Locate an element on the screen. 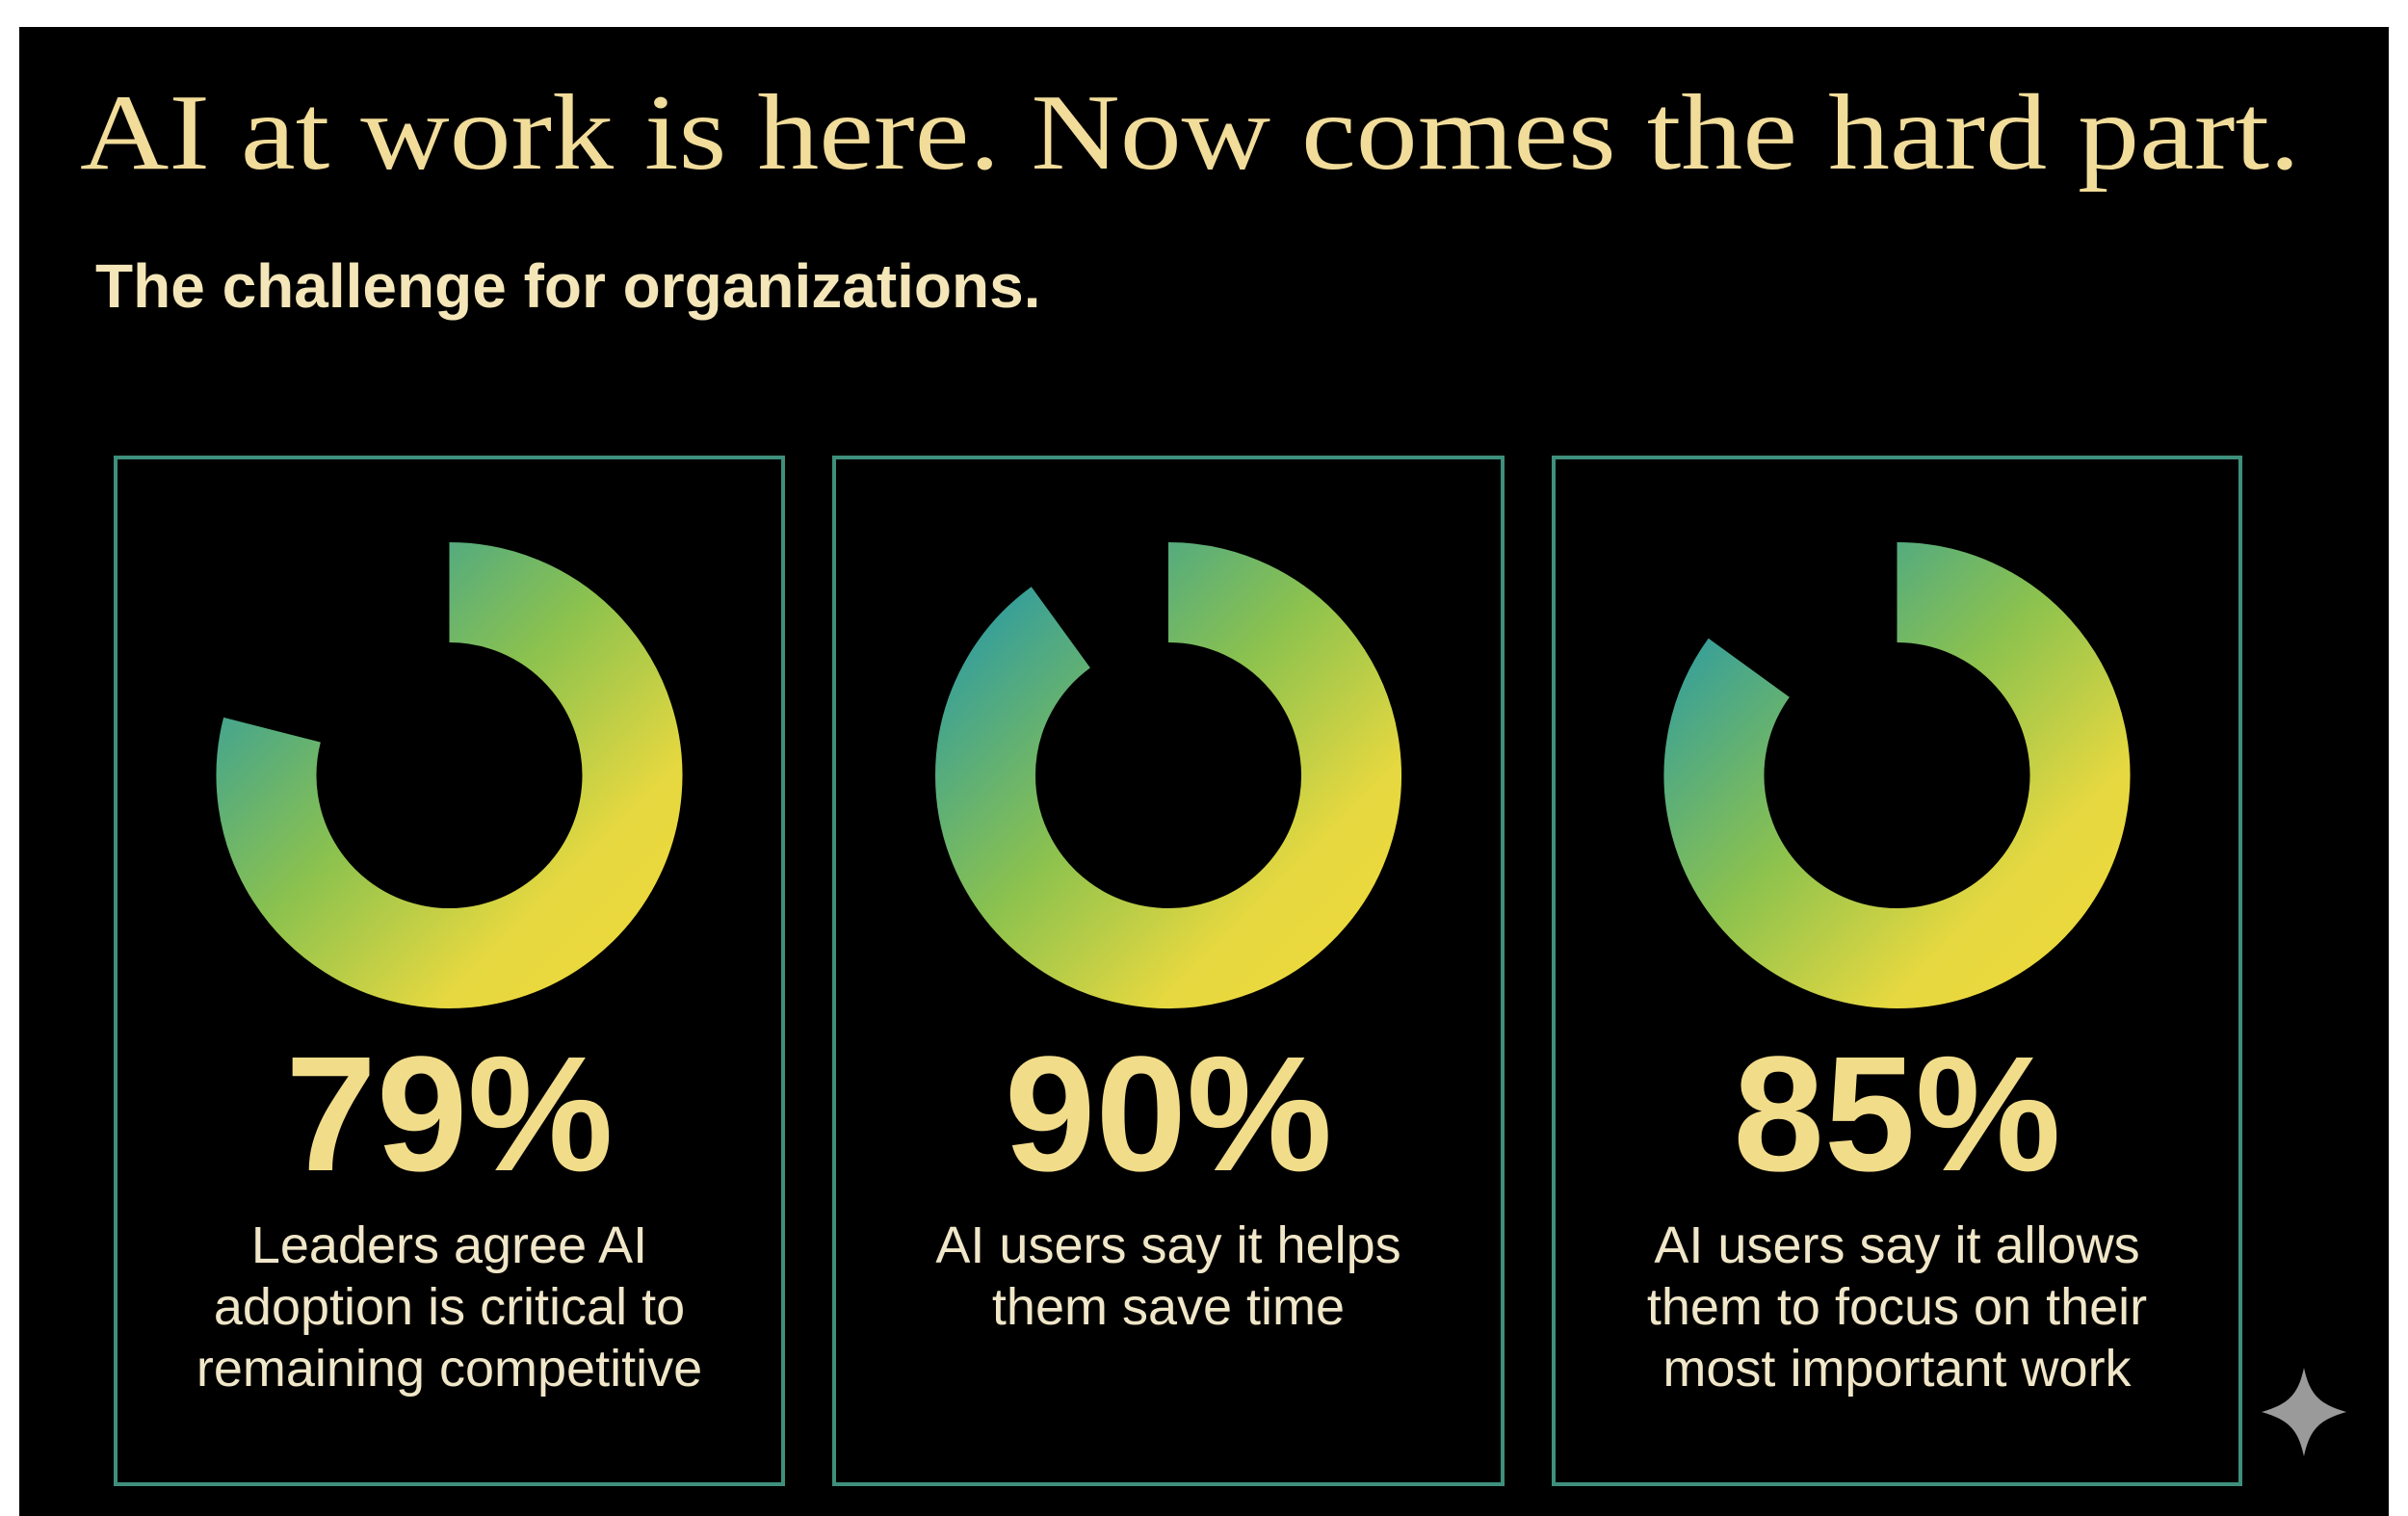 The width and height of the screenshot is (2408, 1516). value-label: 90% is located at coordinates (1168, 1114).